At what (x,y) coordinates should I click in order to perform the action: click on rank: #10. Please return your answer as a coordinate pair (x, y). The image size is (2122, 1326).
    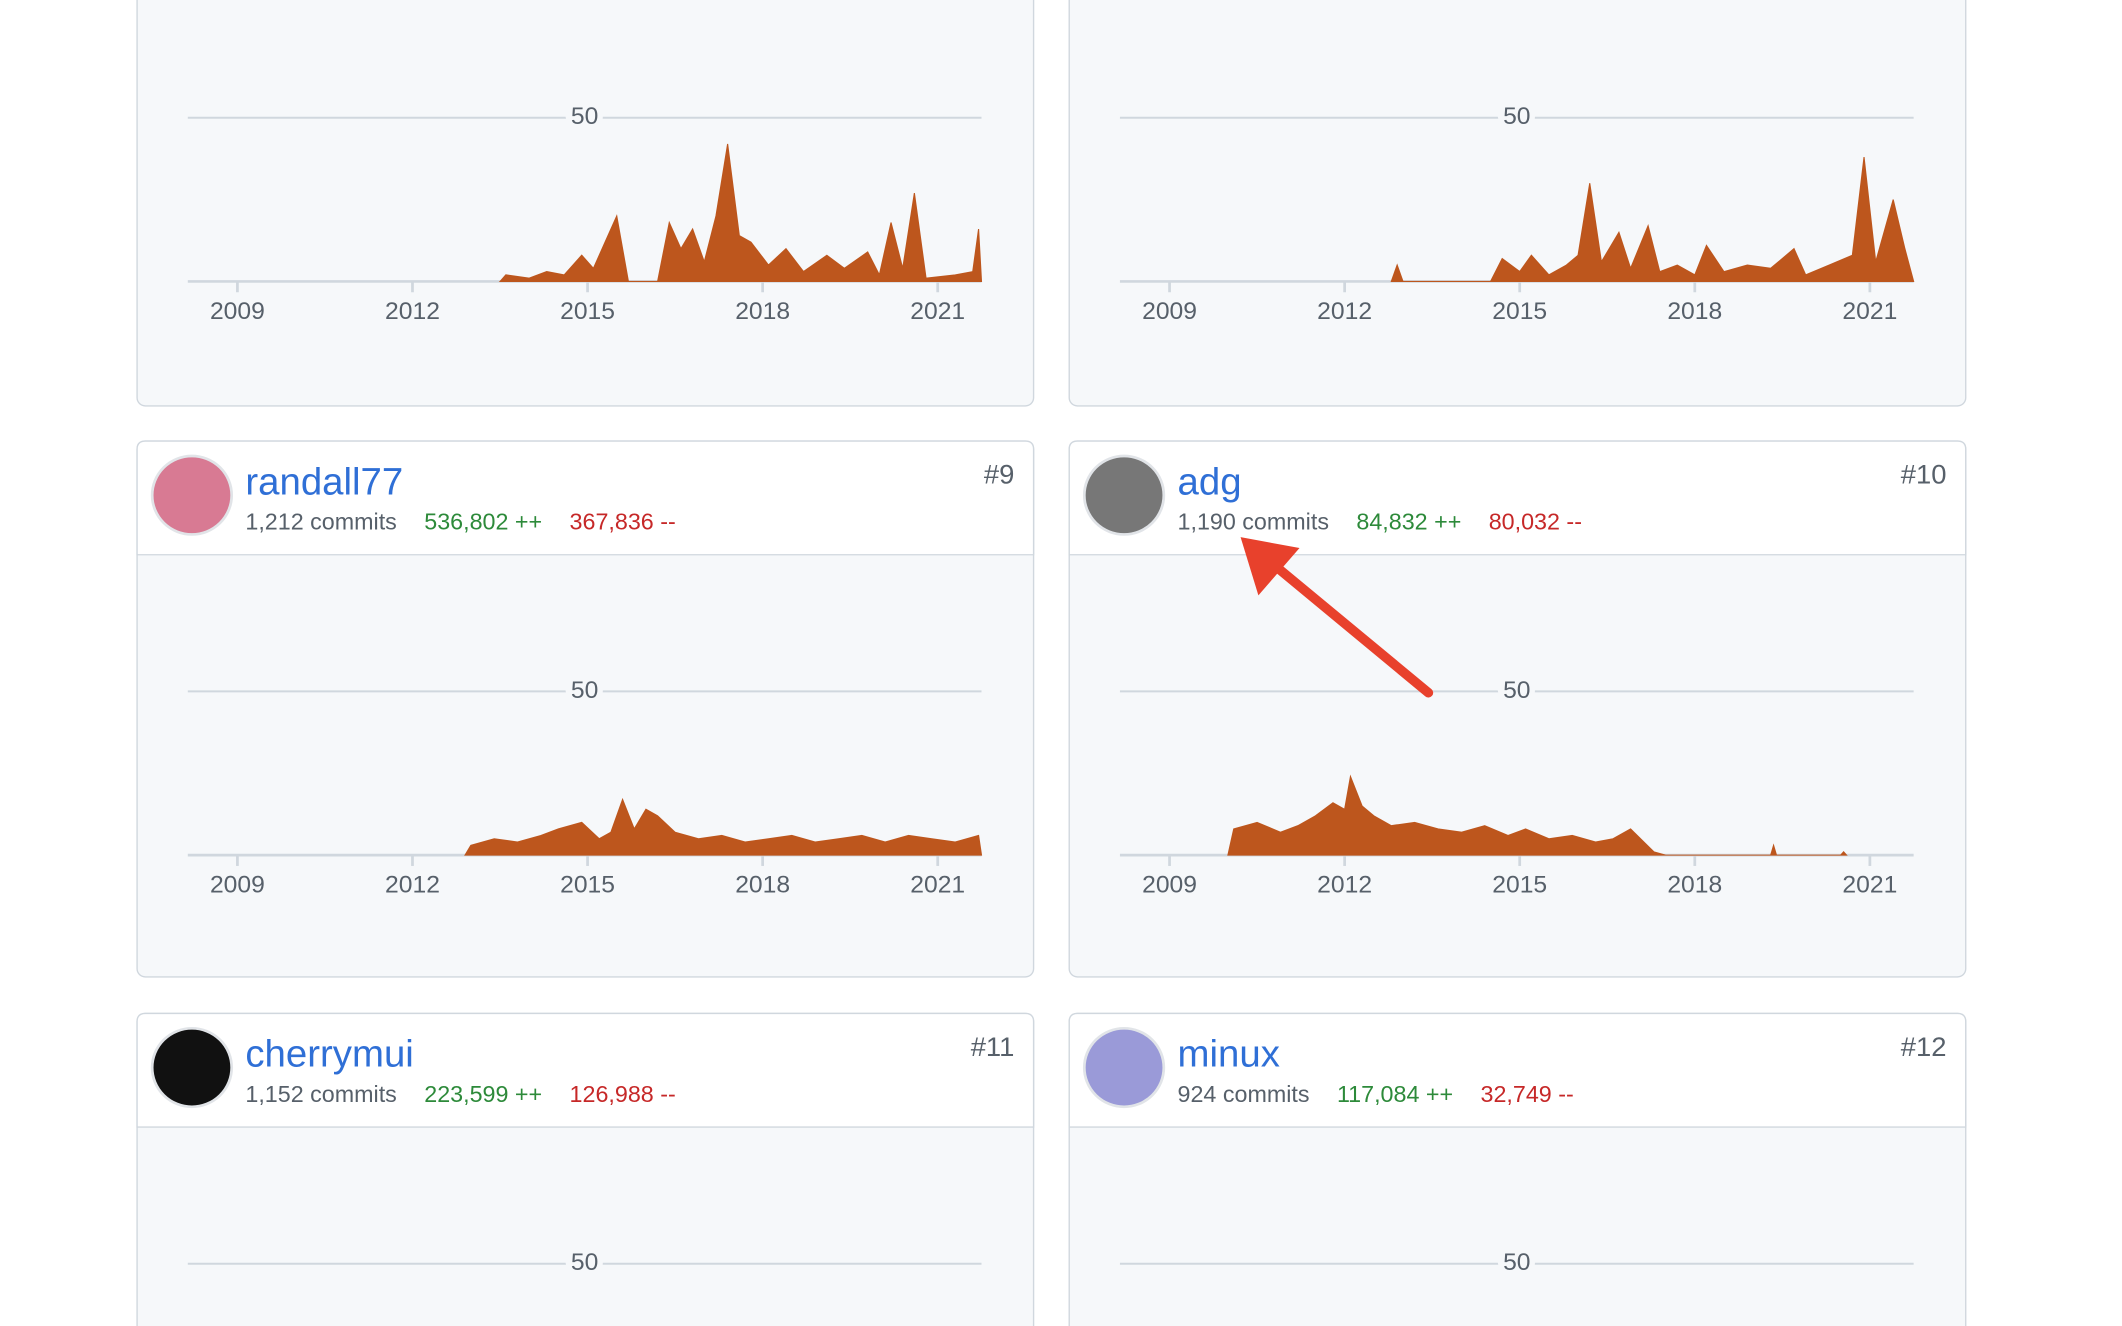
    Looking at the image, I should click on (1924, 474).